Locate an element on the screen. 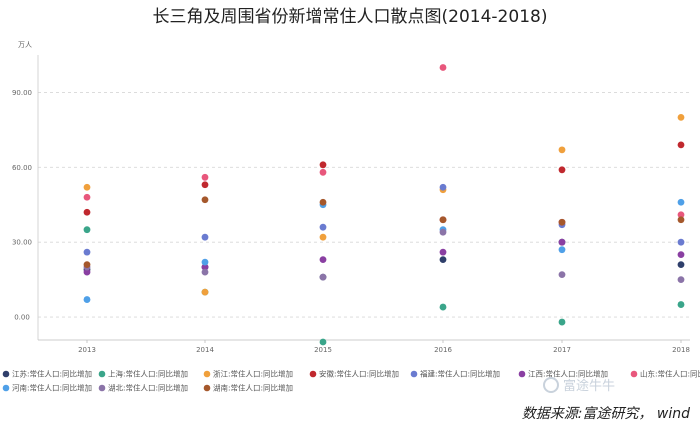 This screenshot has height=429, width=700. watermark: 富途牛牛 is located at coordinates (579, 385).